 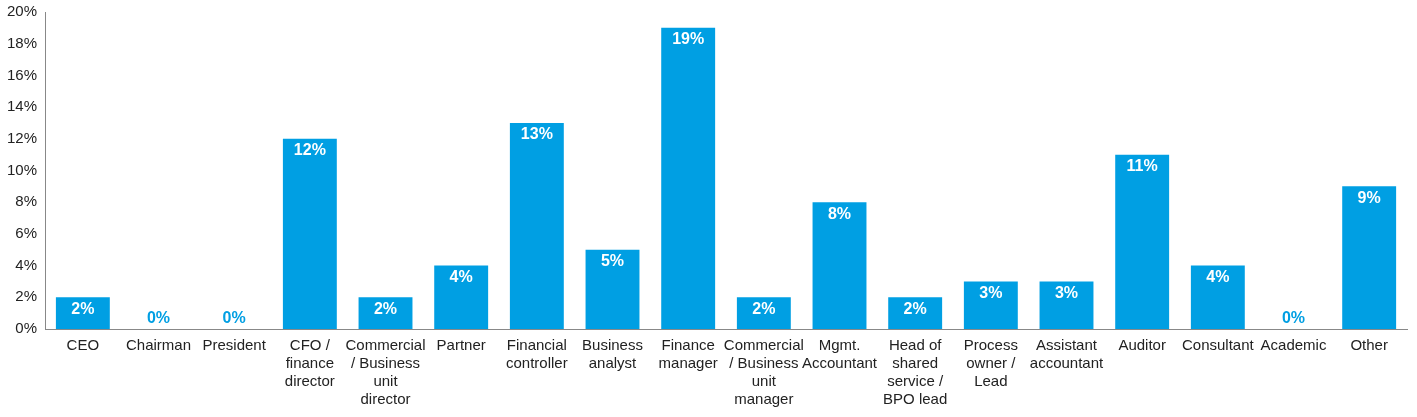 What do you see at coordinates (385, 372) in the screenshot?
I see `x-tick-label: Commercial / Business unit director` at bounding box center [385, 372].